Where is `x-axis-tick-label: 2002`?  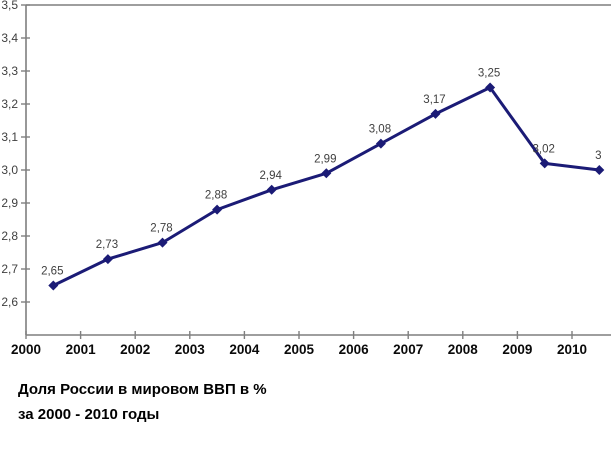
x-axis-tick-label: 2002 is located at coordinates (135, 349).